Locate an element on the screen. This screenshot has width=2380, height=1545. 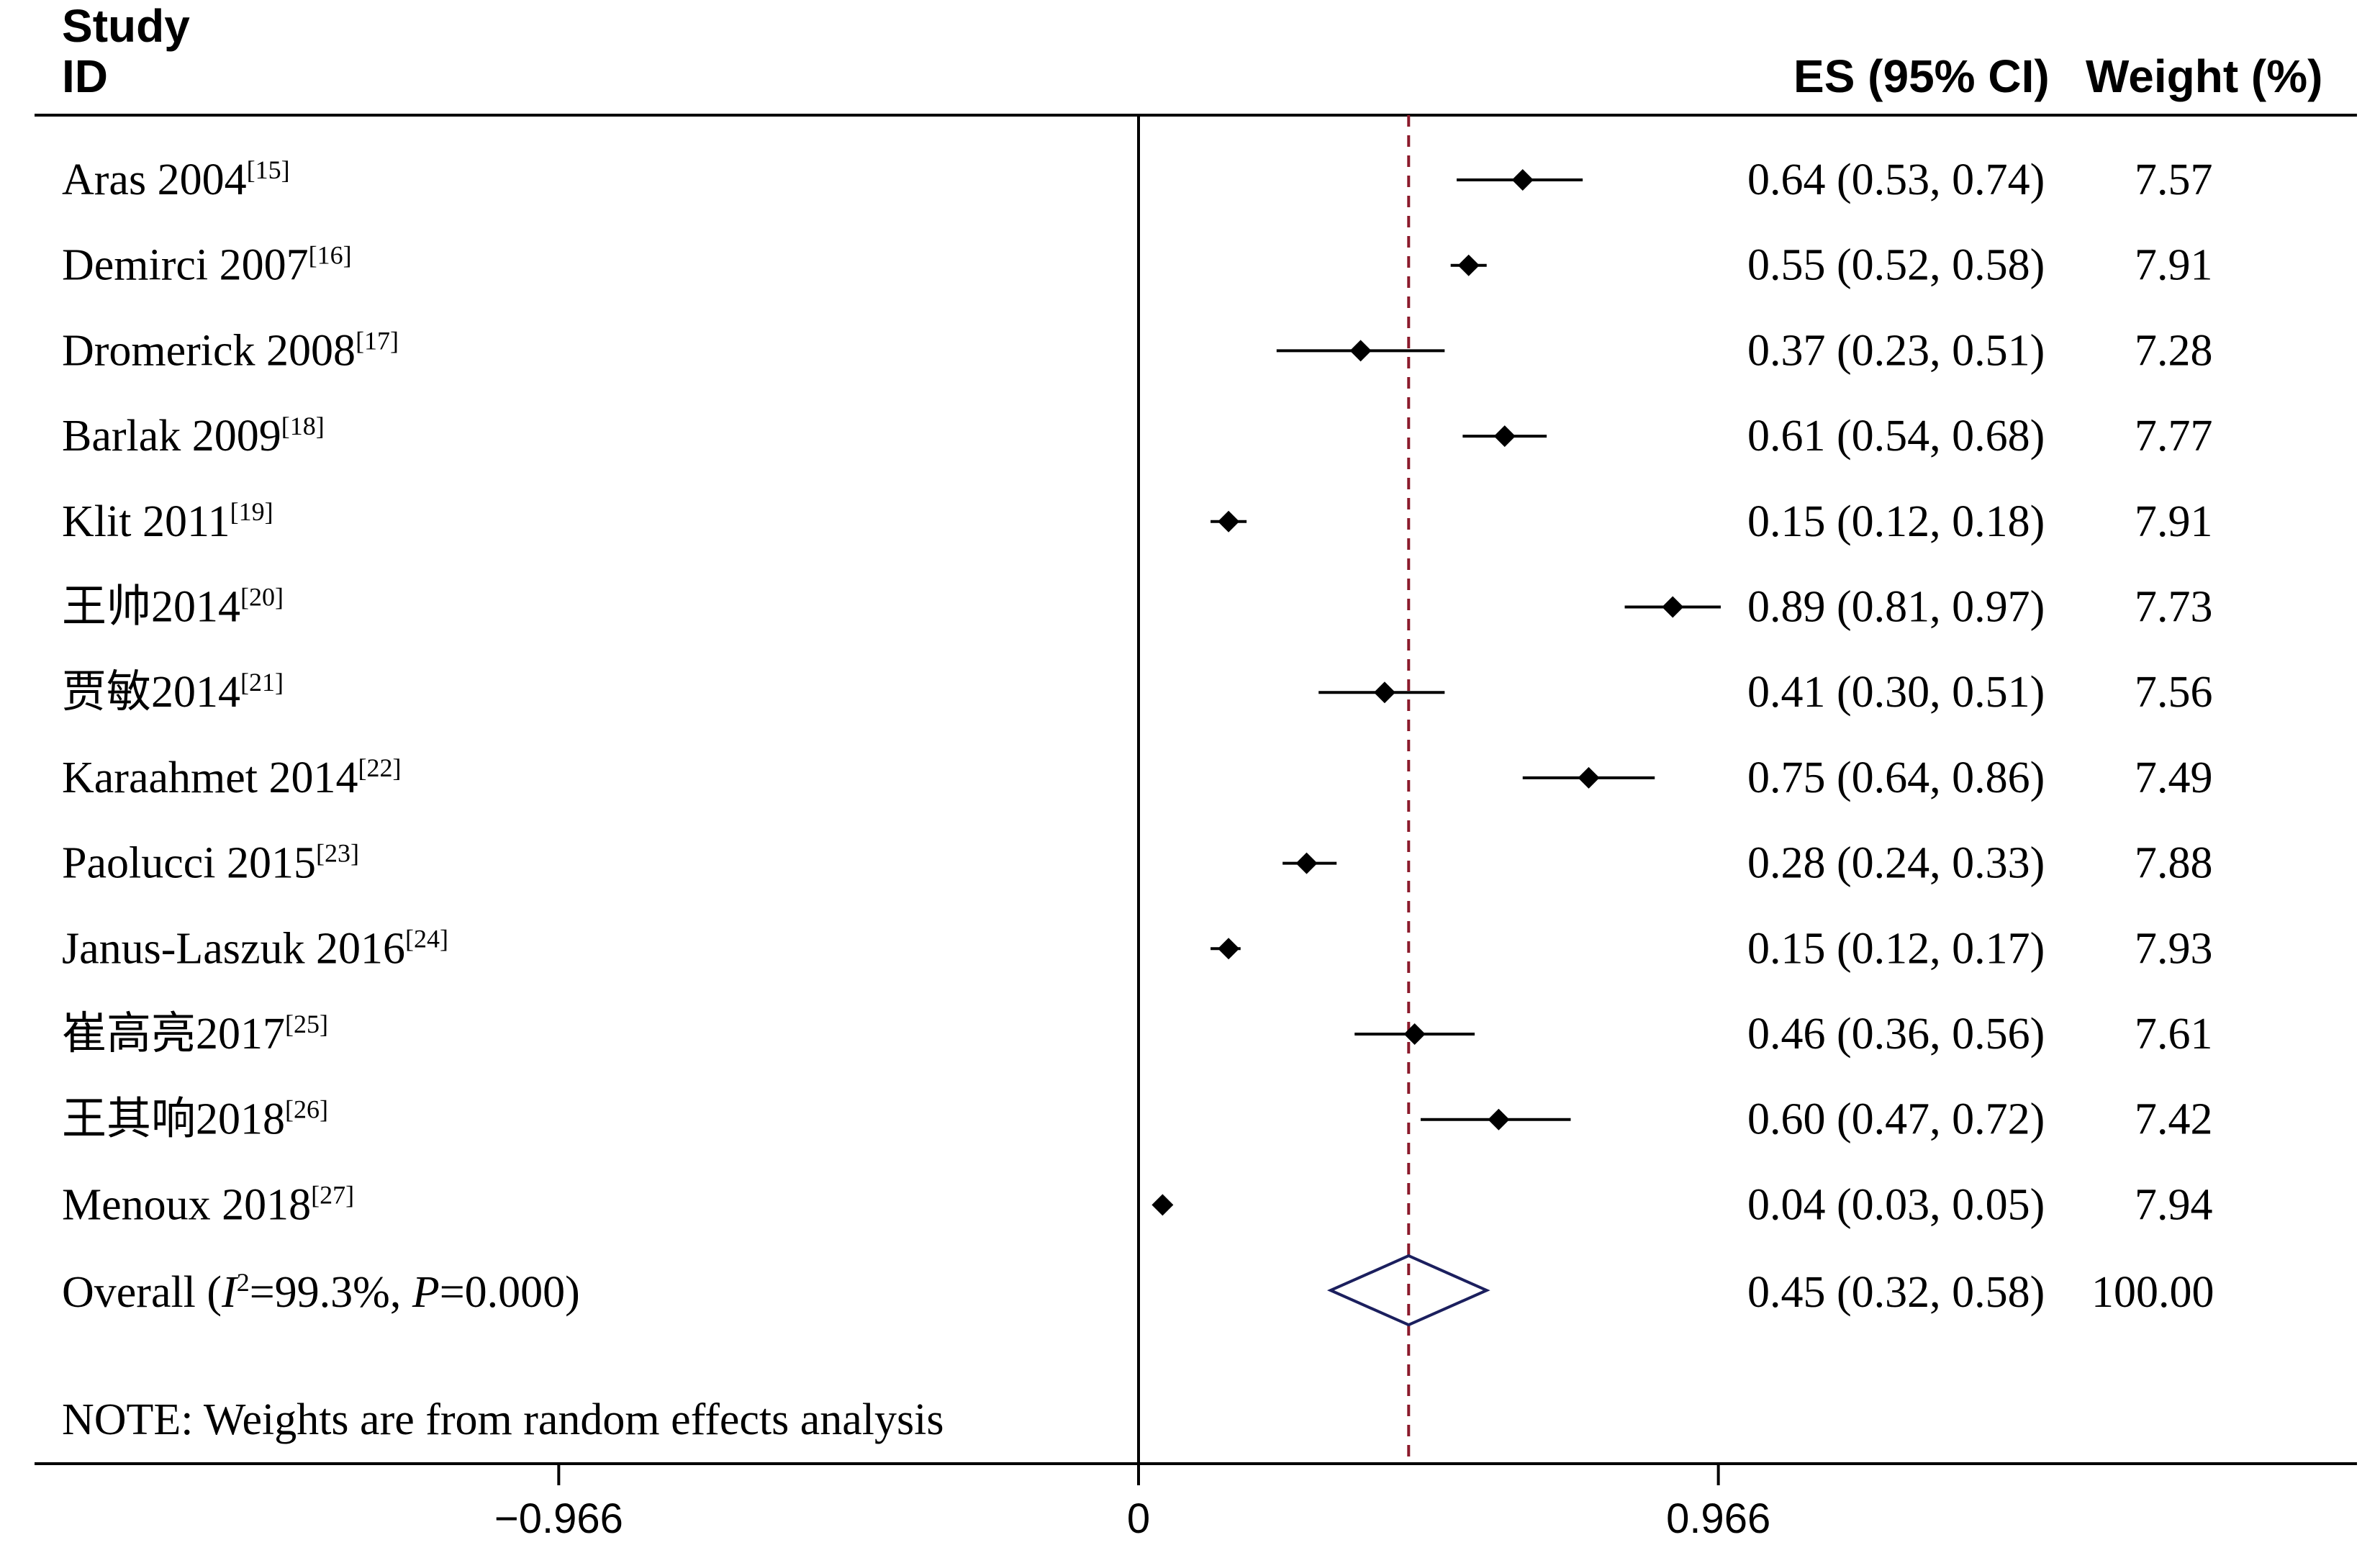
study-row: 贾敏2014[21] 0.41 (0.30, 0.51) 7.56 is located at coordinates (1137, 692).